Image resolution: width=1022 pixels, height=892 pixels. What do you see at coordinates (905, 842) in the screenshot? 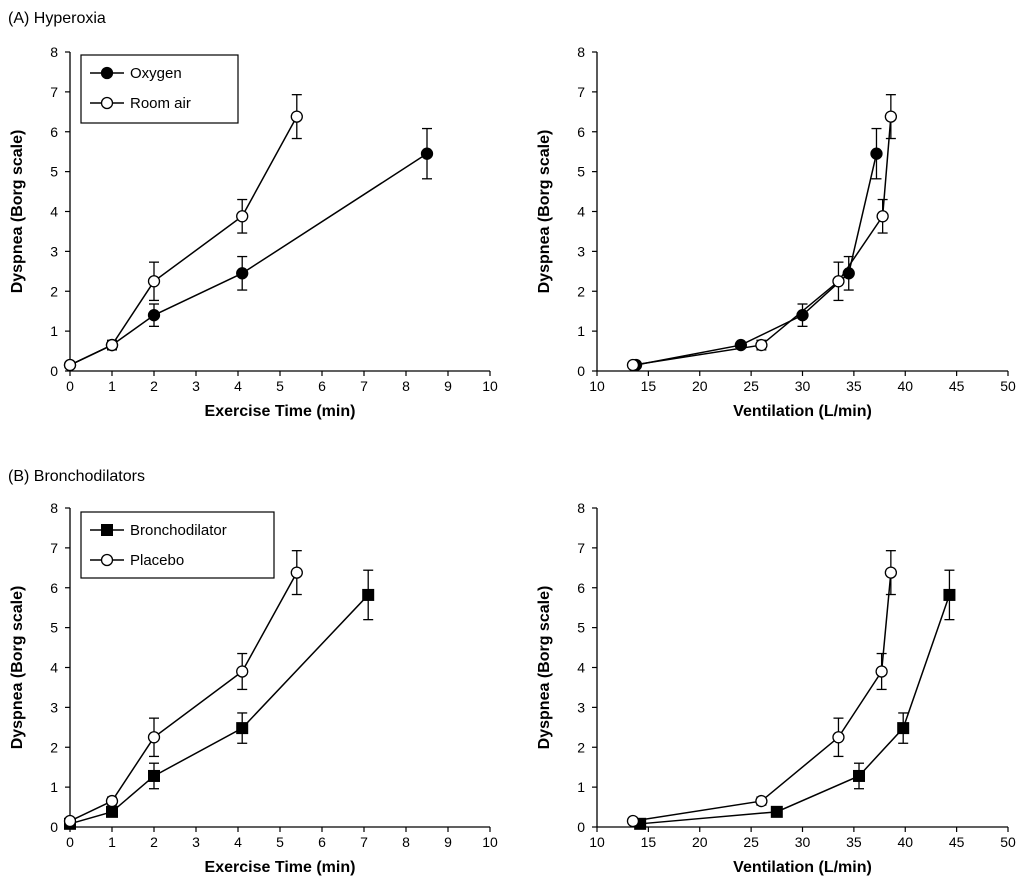
I see `x-tick-label: 40` at bounding box center [905, 842].